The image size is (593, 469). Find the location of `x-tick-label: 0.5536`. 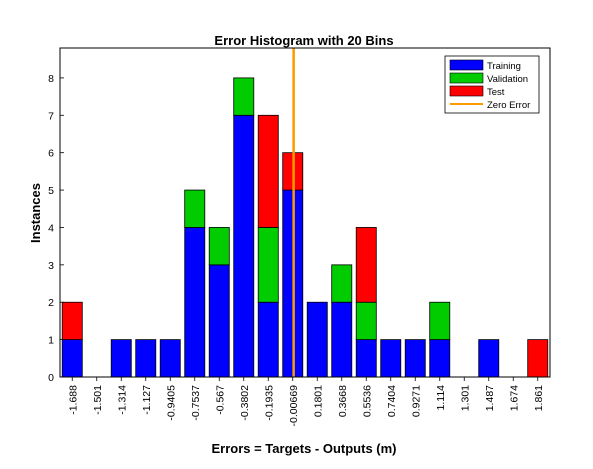

x-tick-label: 0.5536 is located at coordinates (367, 401).